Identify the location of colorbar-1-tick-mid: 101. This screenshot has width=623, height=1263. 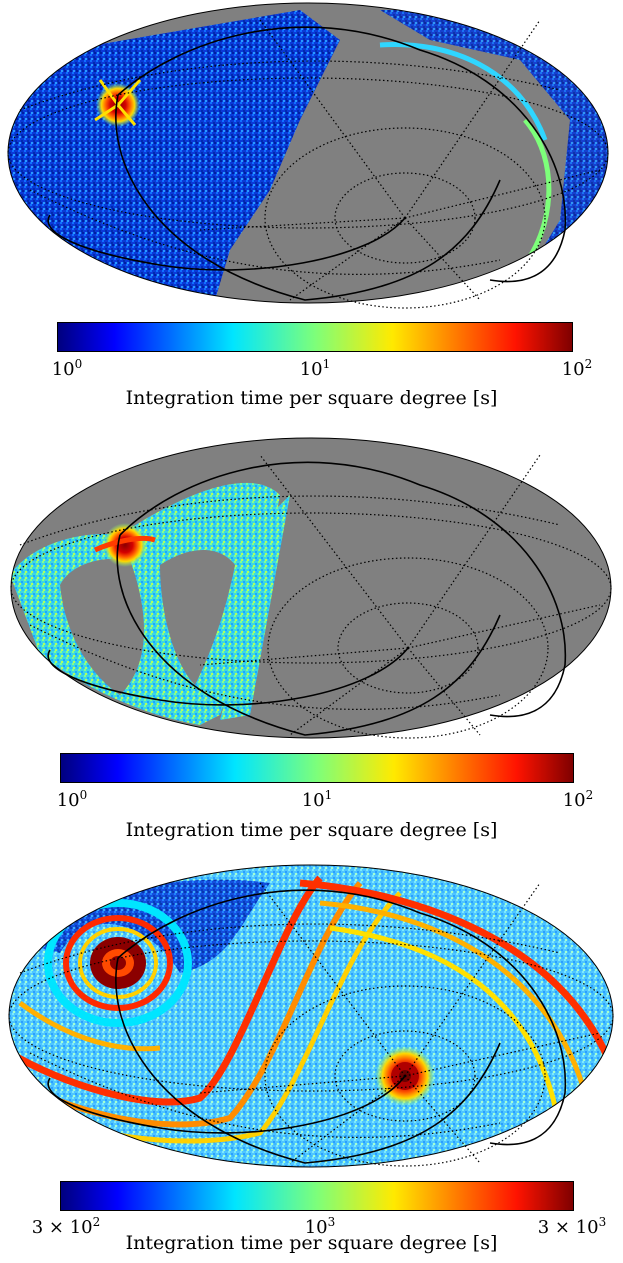
(315, 368).